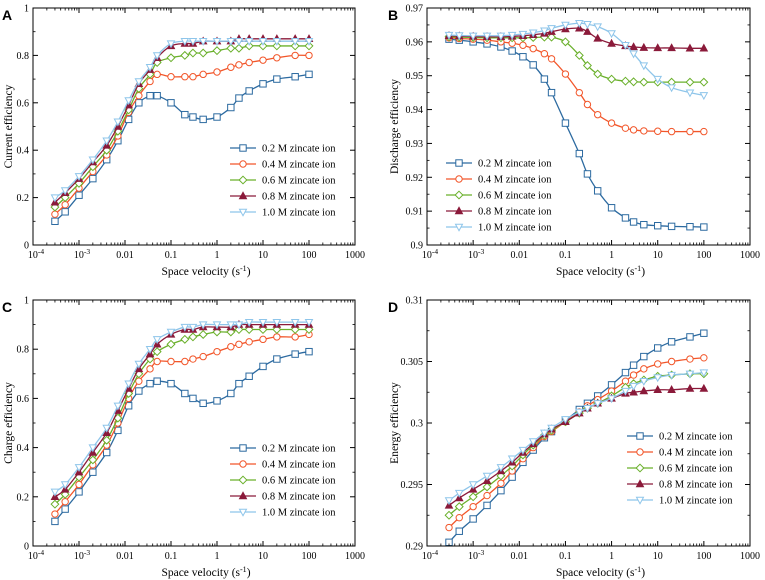 The width and height of the screenshot is (765, 580). I want to click on legend-label: 1.0 M zincate ion, so click(515, 228).